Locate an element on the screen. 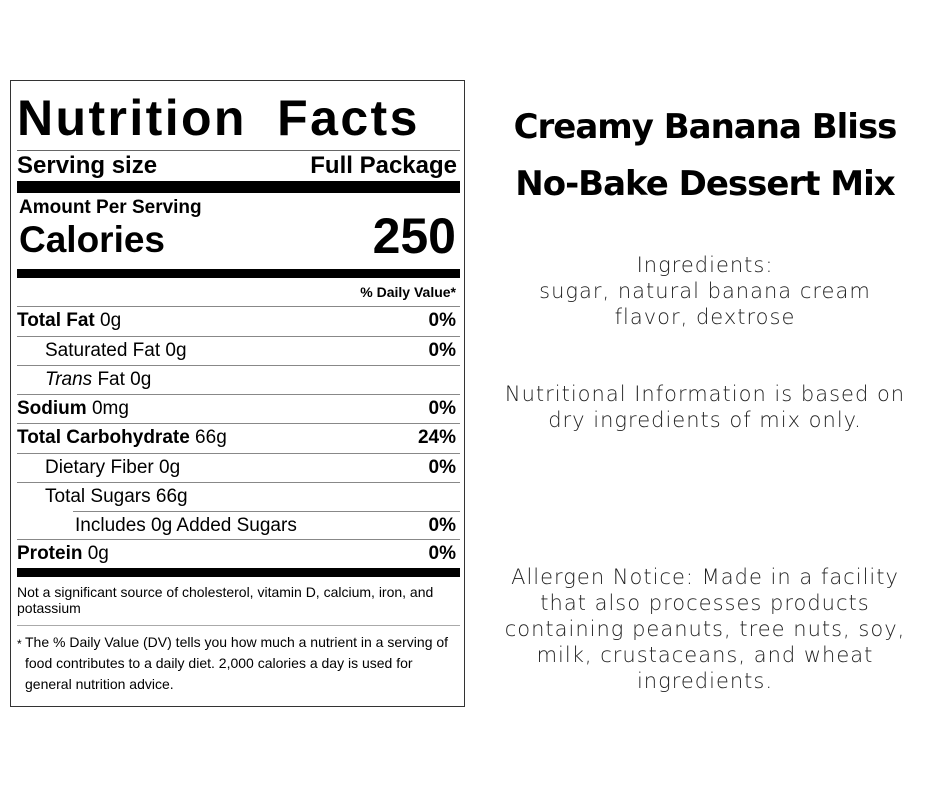  nutrient-row-trans-fat: Trans Fat 0g is located at coordinates (238, 380).